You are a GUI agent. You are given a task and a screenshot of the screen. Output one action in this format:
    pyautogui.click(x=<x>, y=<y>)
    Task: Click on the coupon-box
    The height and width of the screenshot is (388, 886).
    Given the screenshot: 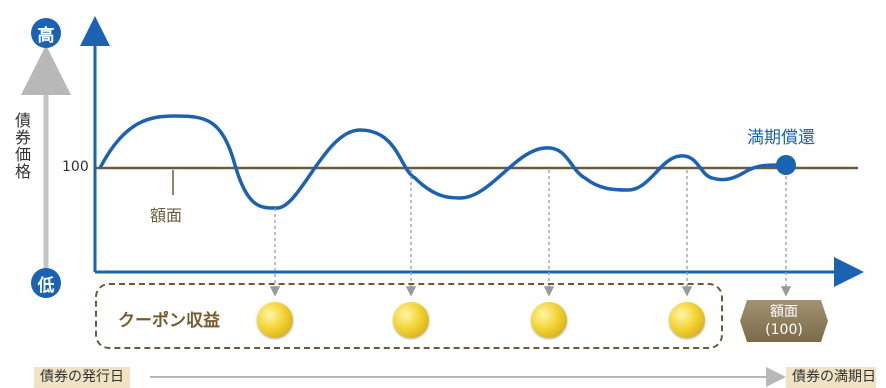 What is the action you would take?
    pyautogui.click(x=409, y=316)
    